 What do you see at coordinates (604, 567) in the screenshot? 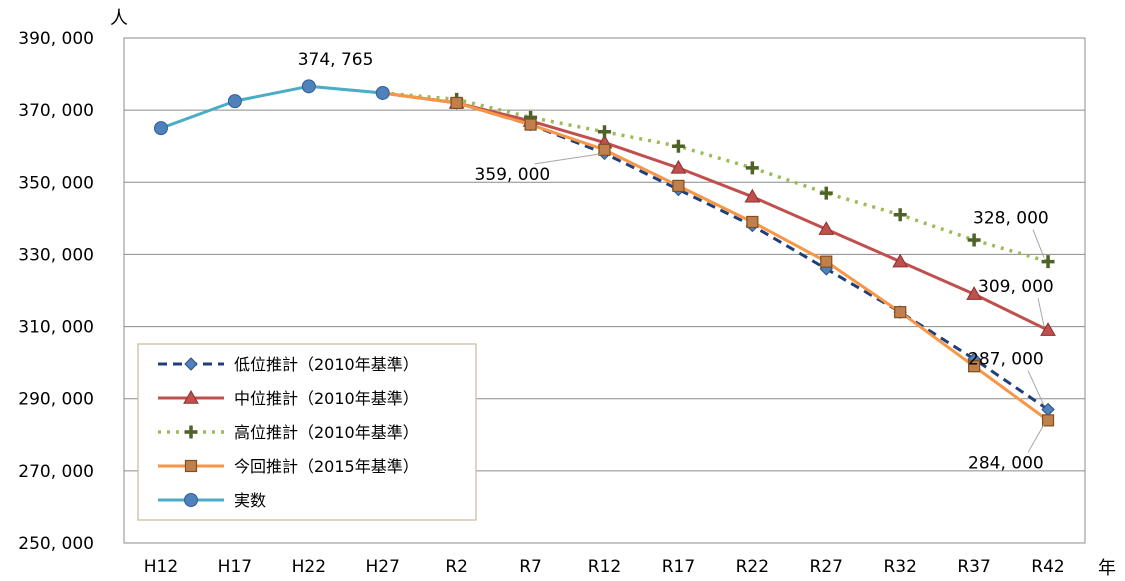
I see `x-tick-label: R12` at bounding box center [604, 567].